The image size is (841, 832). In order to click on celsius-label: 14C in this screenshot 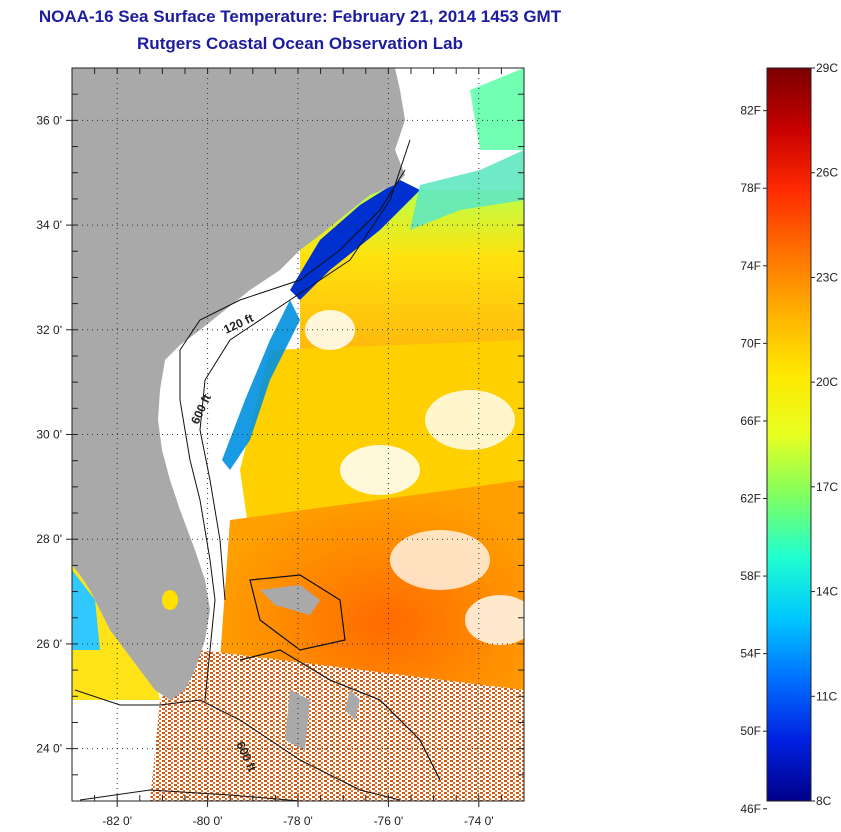, I will do `click(827, 592)`.